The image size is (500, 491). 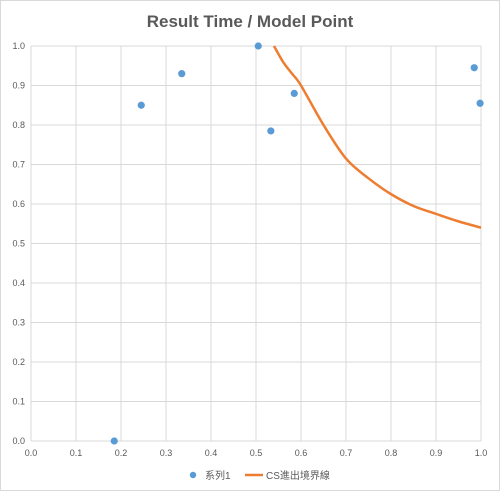 I want to click on y-tick-label: 0.3, so click(x=18, y=323).